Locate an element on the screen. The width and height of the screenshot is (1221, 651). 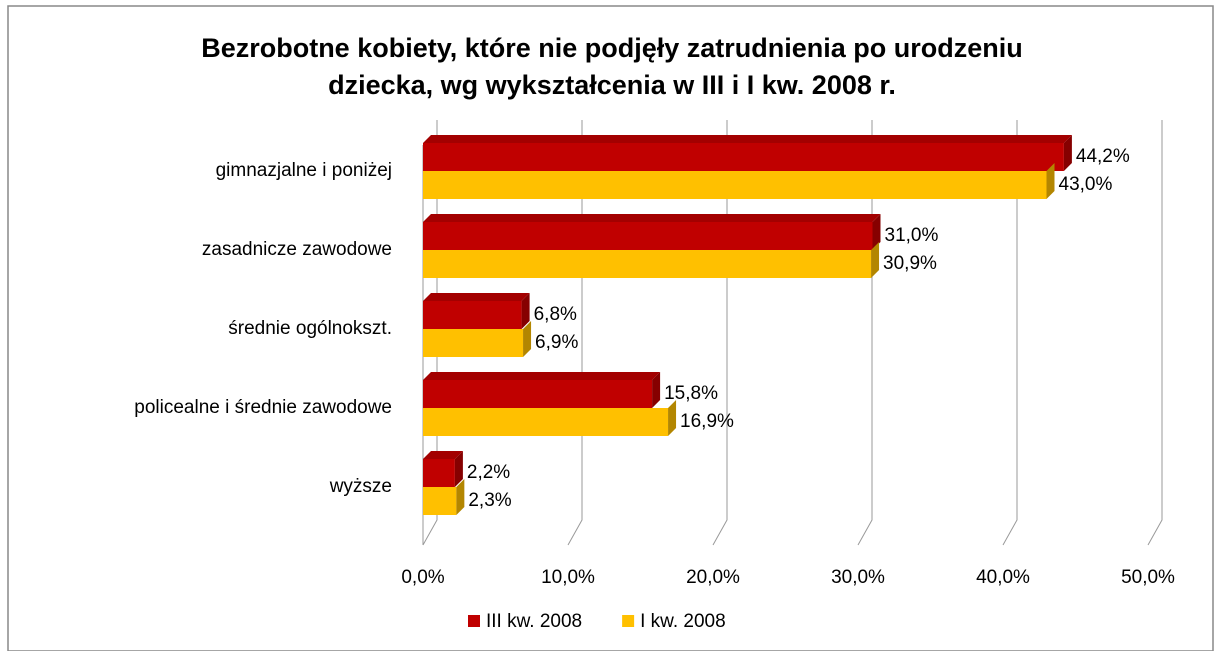
legend-label: III kw. 2008 is located at coordinates (534, 621).